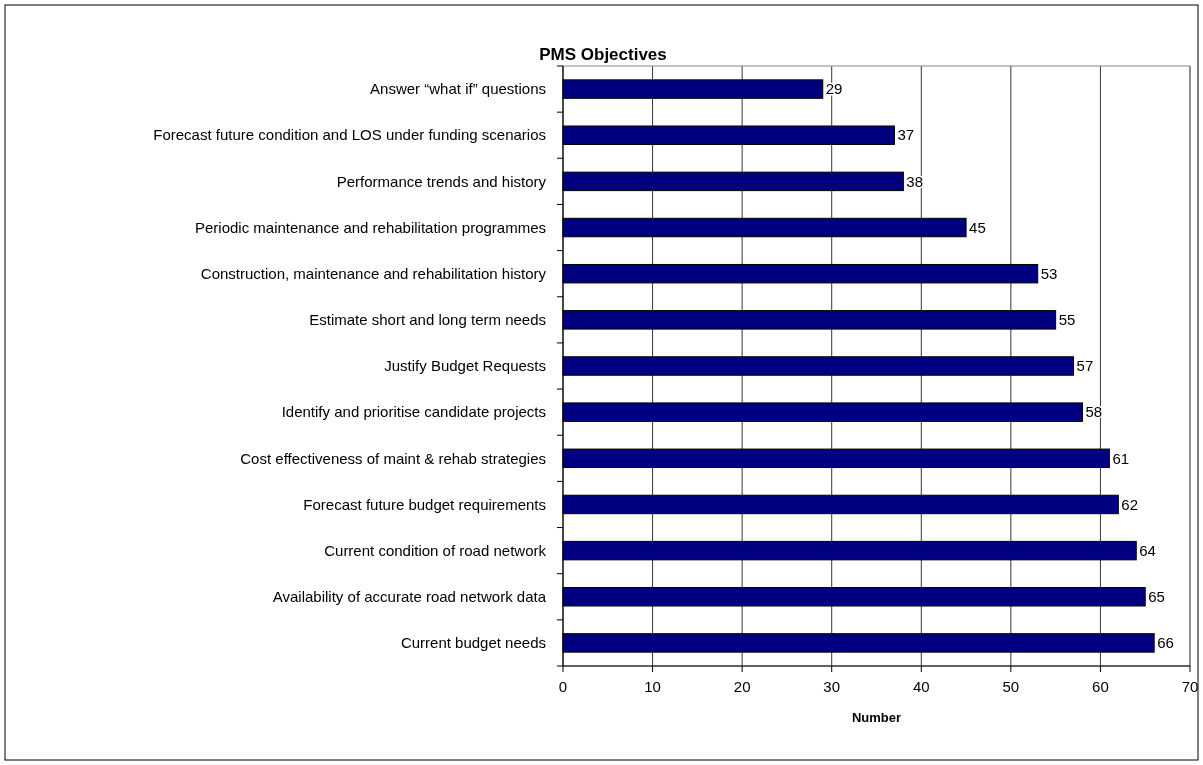 This screenshot has height=765, width=1203. What do you see at coordinates (1190, 686) in the screenshot?
I see `x-tick-label: 70` at bounding box center [1190, 686].